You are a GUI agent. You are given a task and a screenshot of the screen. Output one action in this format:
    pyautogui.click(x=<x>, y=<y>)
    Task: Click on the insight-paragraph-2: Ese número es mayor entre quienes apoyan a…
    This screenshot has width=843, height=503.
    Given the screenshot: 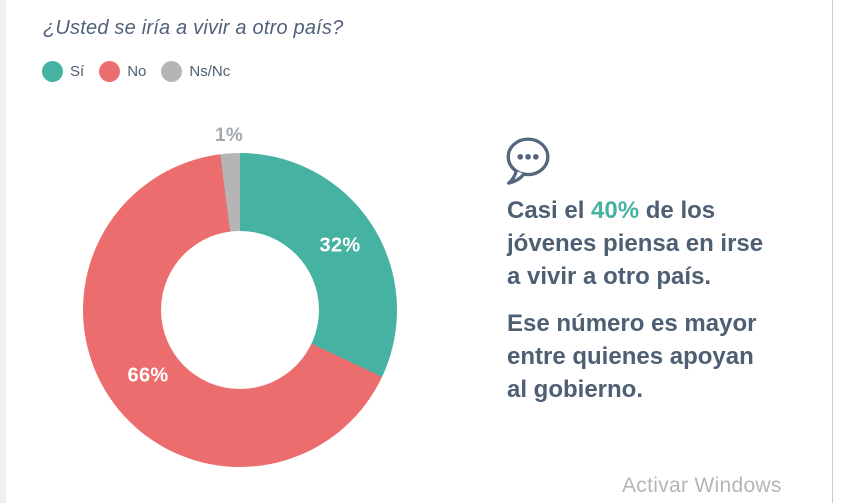 What is the action you would take?
    pyautogui.click(x=657, y=356)
    